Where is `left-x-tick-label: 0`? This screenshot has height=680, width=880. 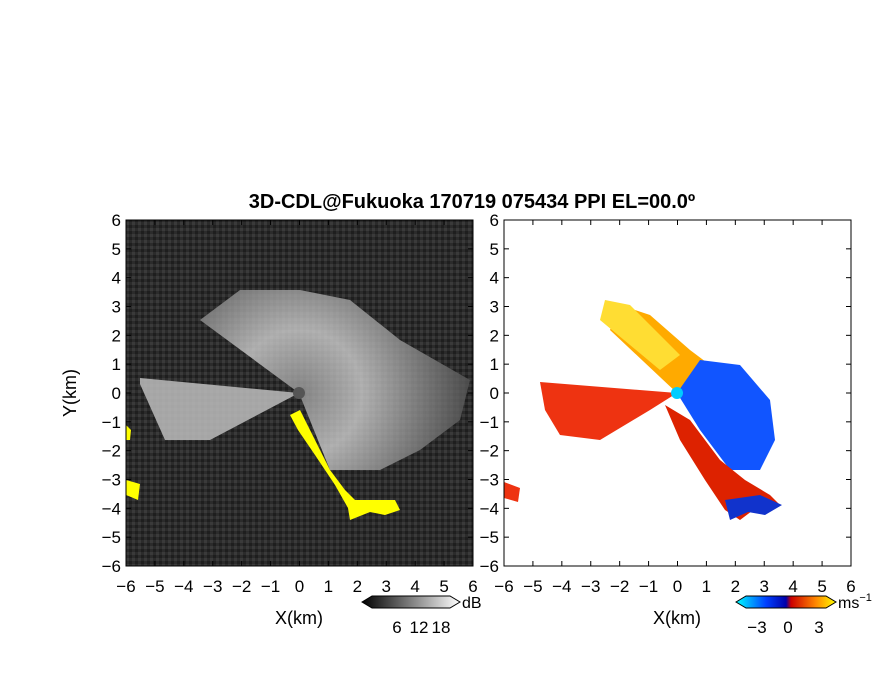 left-x-tick-label: 0 is located at coordinates (299, 586).